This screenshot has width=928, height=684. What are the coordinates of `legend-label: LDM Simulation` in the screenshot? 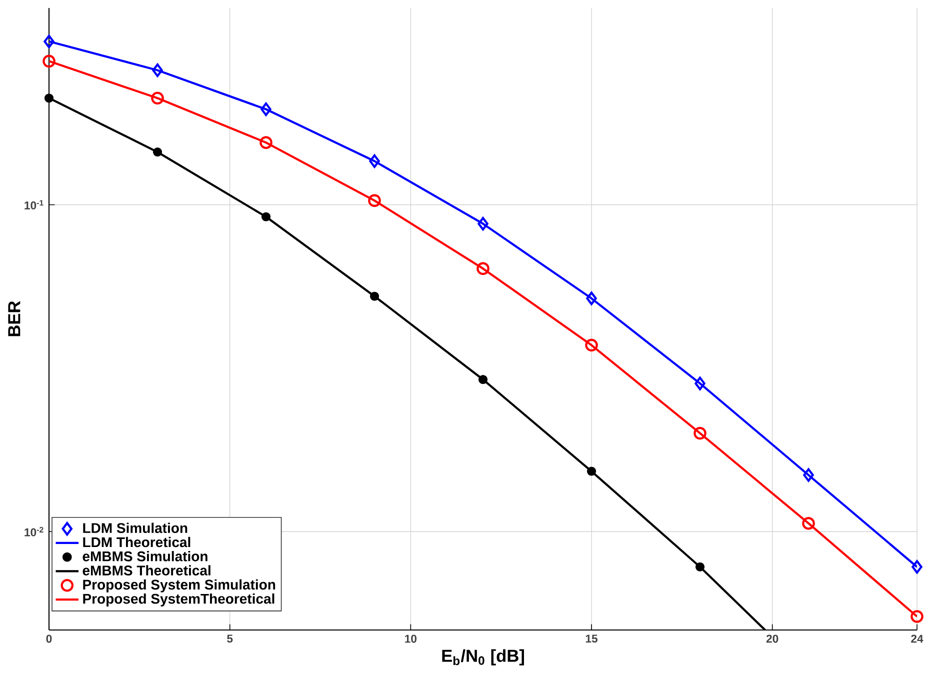 It's located at (135, 528).